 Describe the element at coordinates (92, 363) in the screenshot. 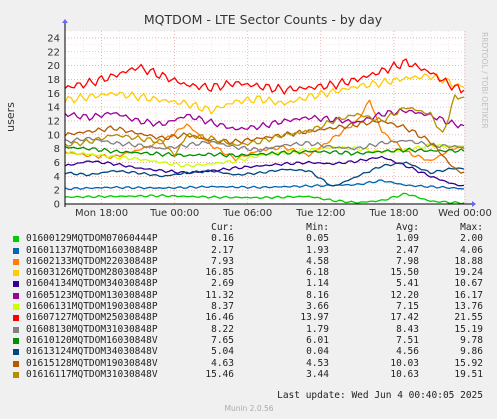

I see `legend-series-name: 01615128MQTDOM19030848V` at that location.